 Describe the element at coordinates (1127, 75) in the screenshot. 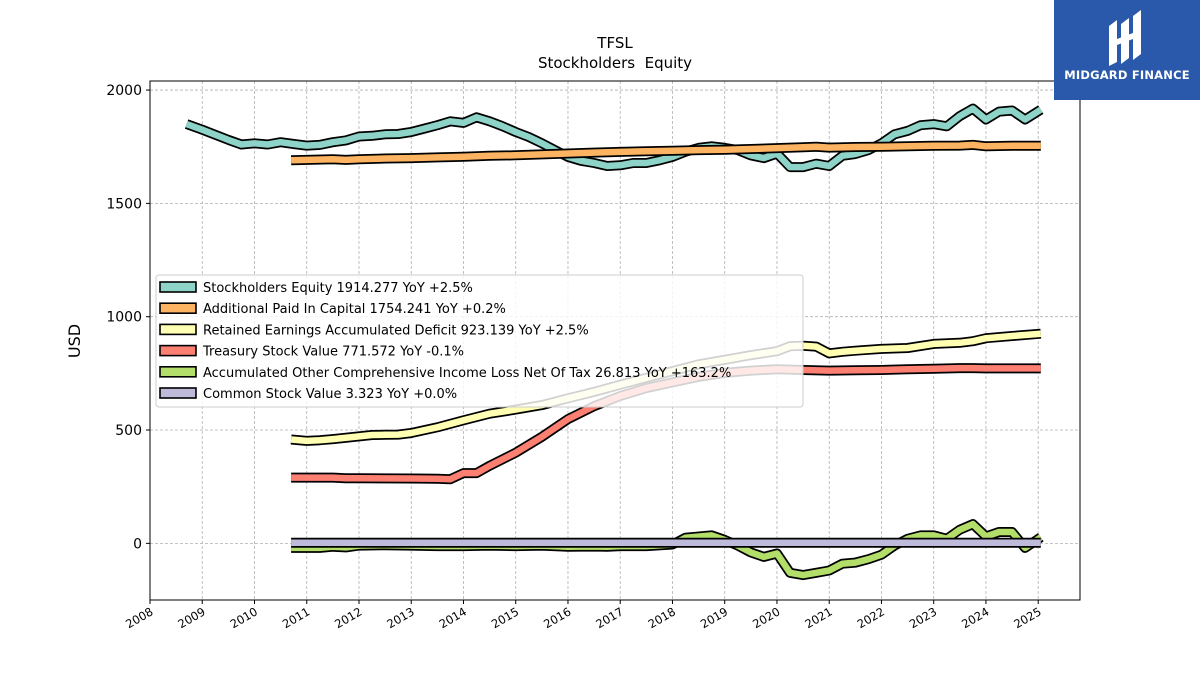

I see `logo-text: MIDGARD FINANCE` at that location.